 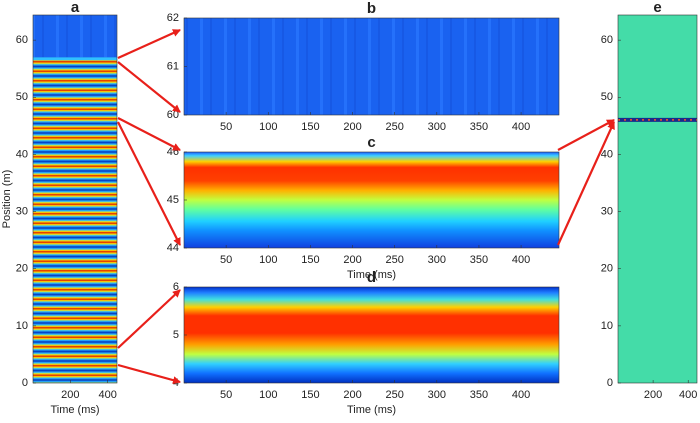 What do you see at coordinates (173, 200) in the screenshot?
I see `y-tick-label: 45` at bounding box center [173, 200].